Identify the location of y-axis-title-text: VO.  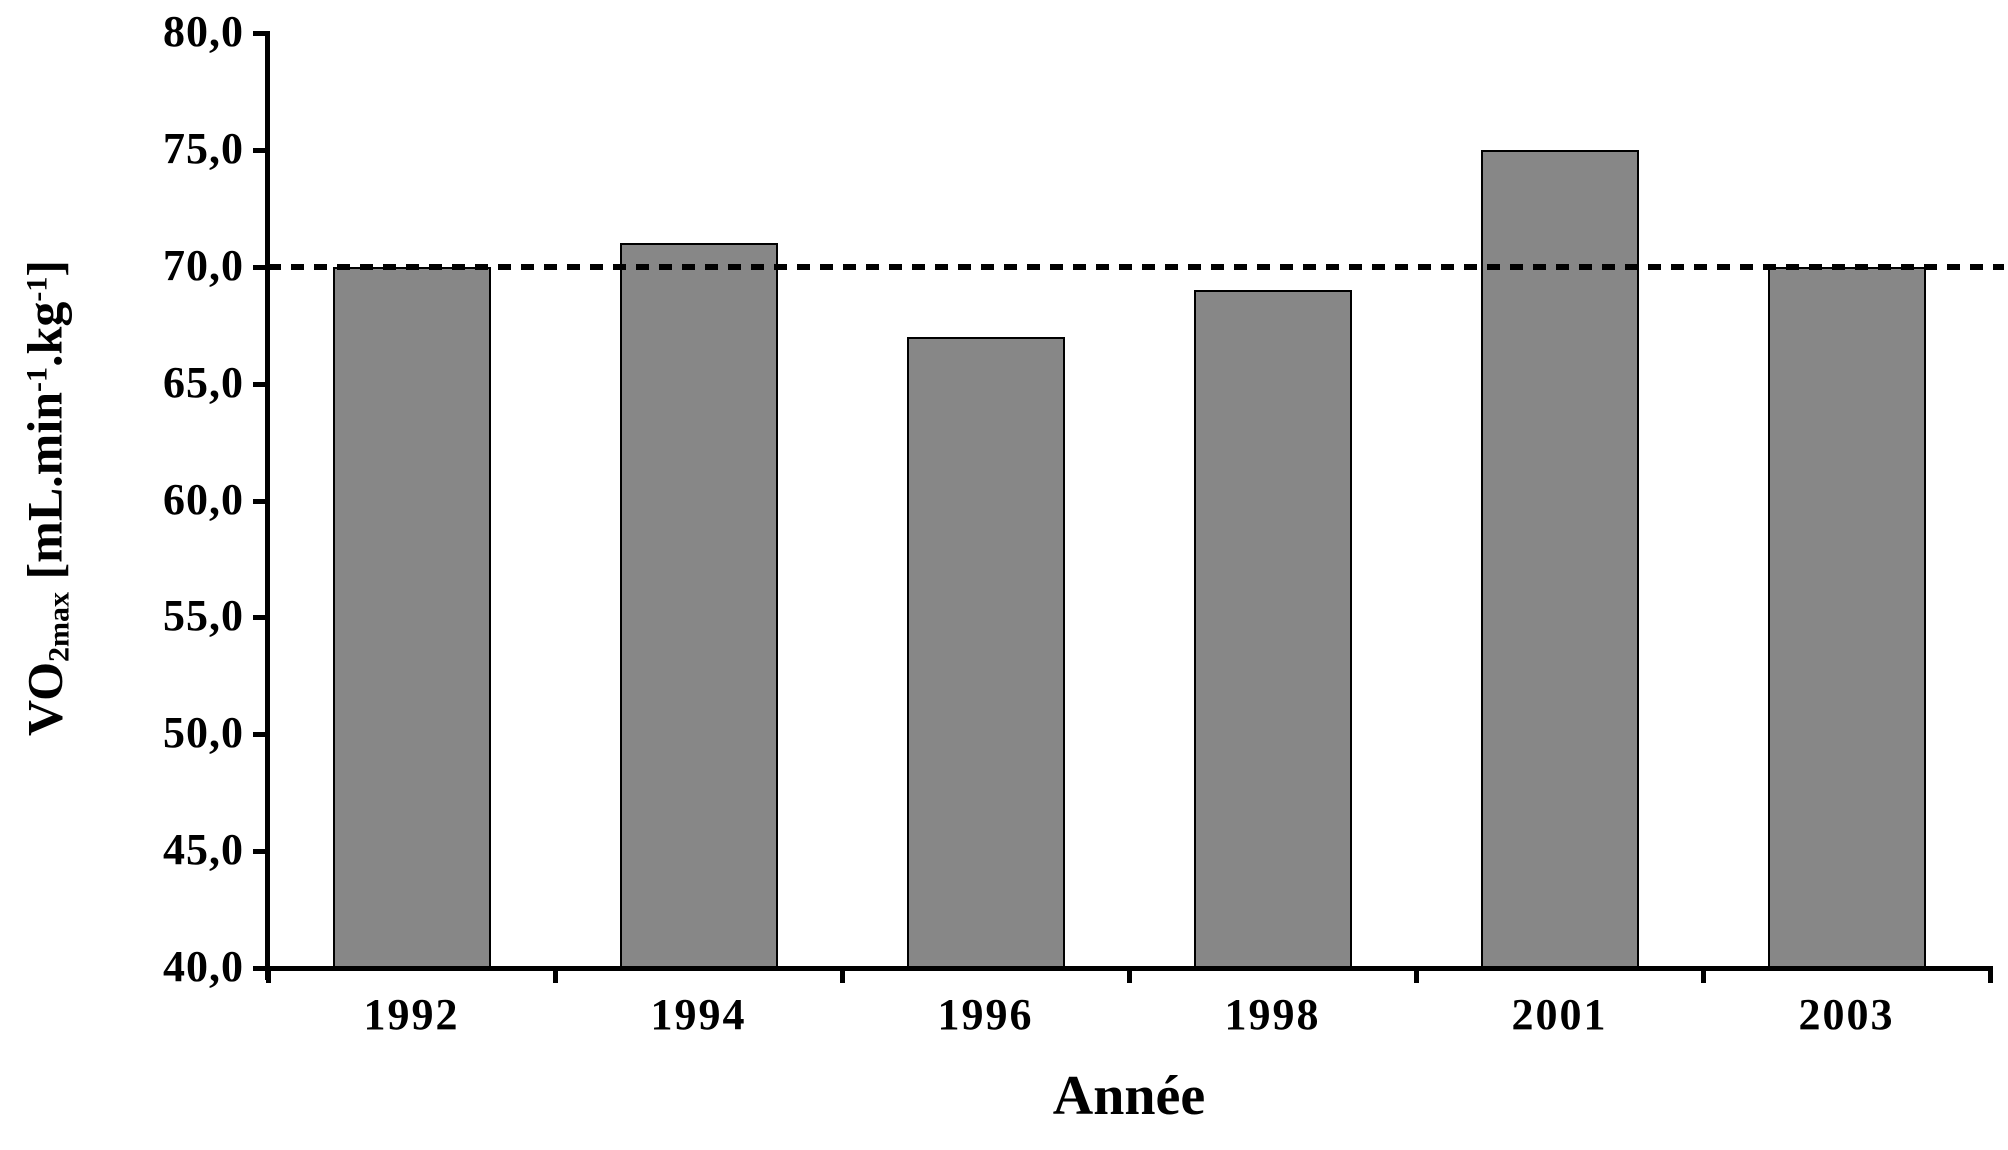
(44, 698).